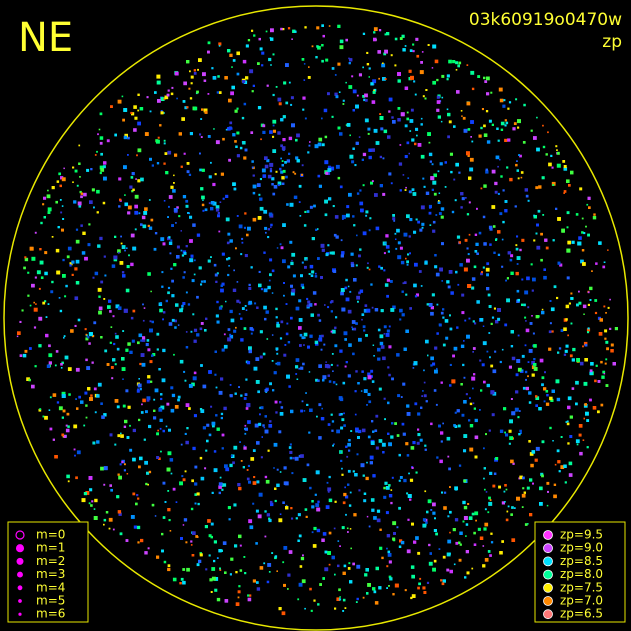 The height and width of the screenshot is (631, 631). I want to click on magnitude-symbol, so click(20, 574).